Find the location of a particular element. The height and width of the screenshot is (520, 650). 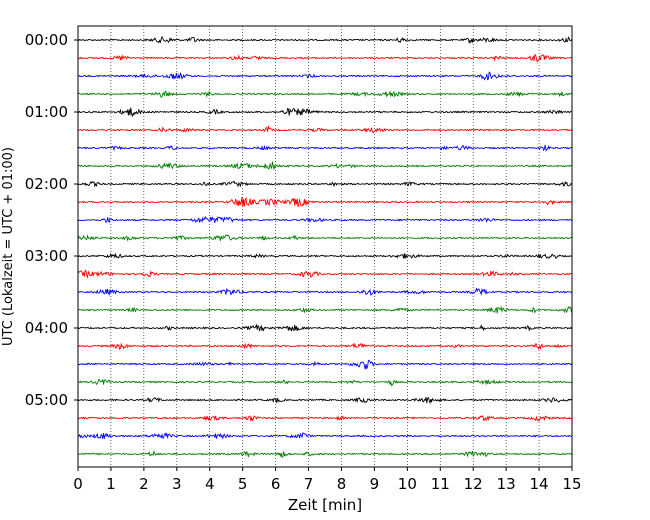

x-axis-label: Zeit [min] is located at coordinates (325, 505).